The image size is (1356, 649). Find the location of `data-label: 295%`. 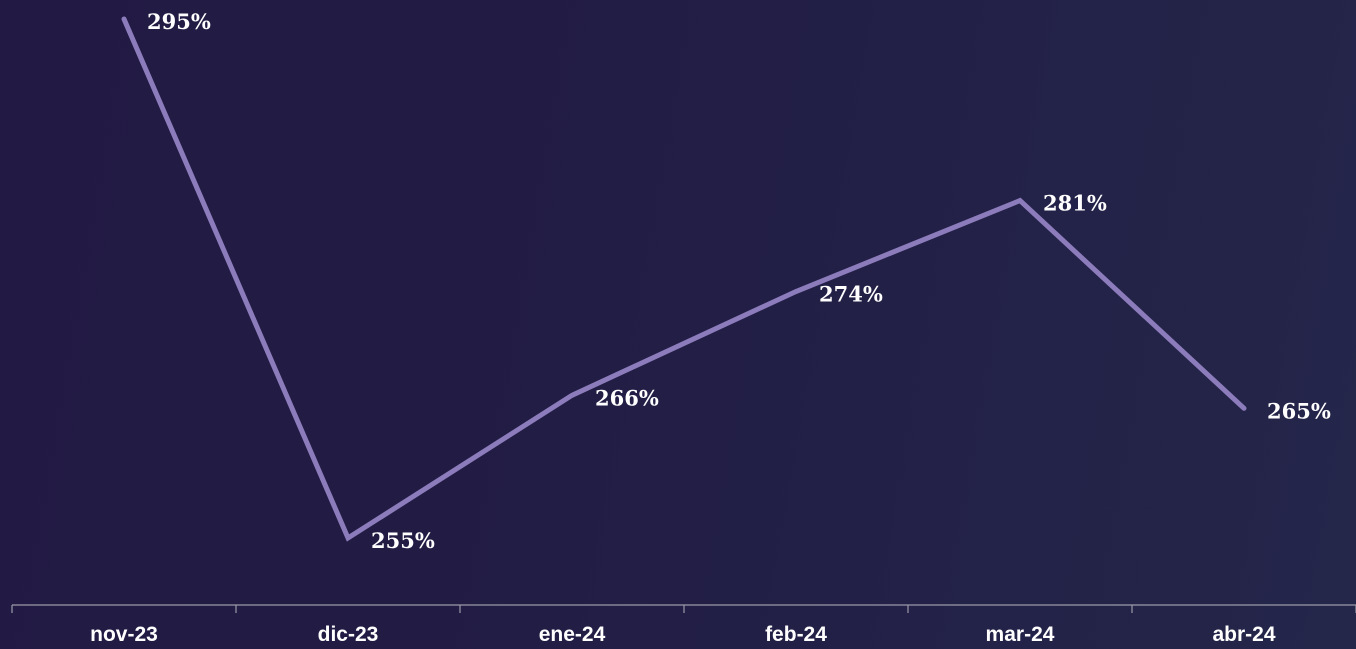

data-label: 295% is located at coordinates (179, 21).